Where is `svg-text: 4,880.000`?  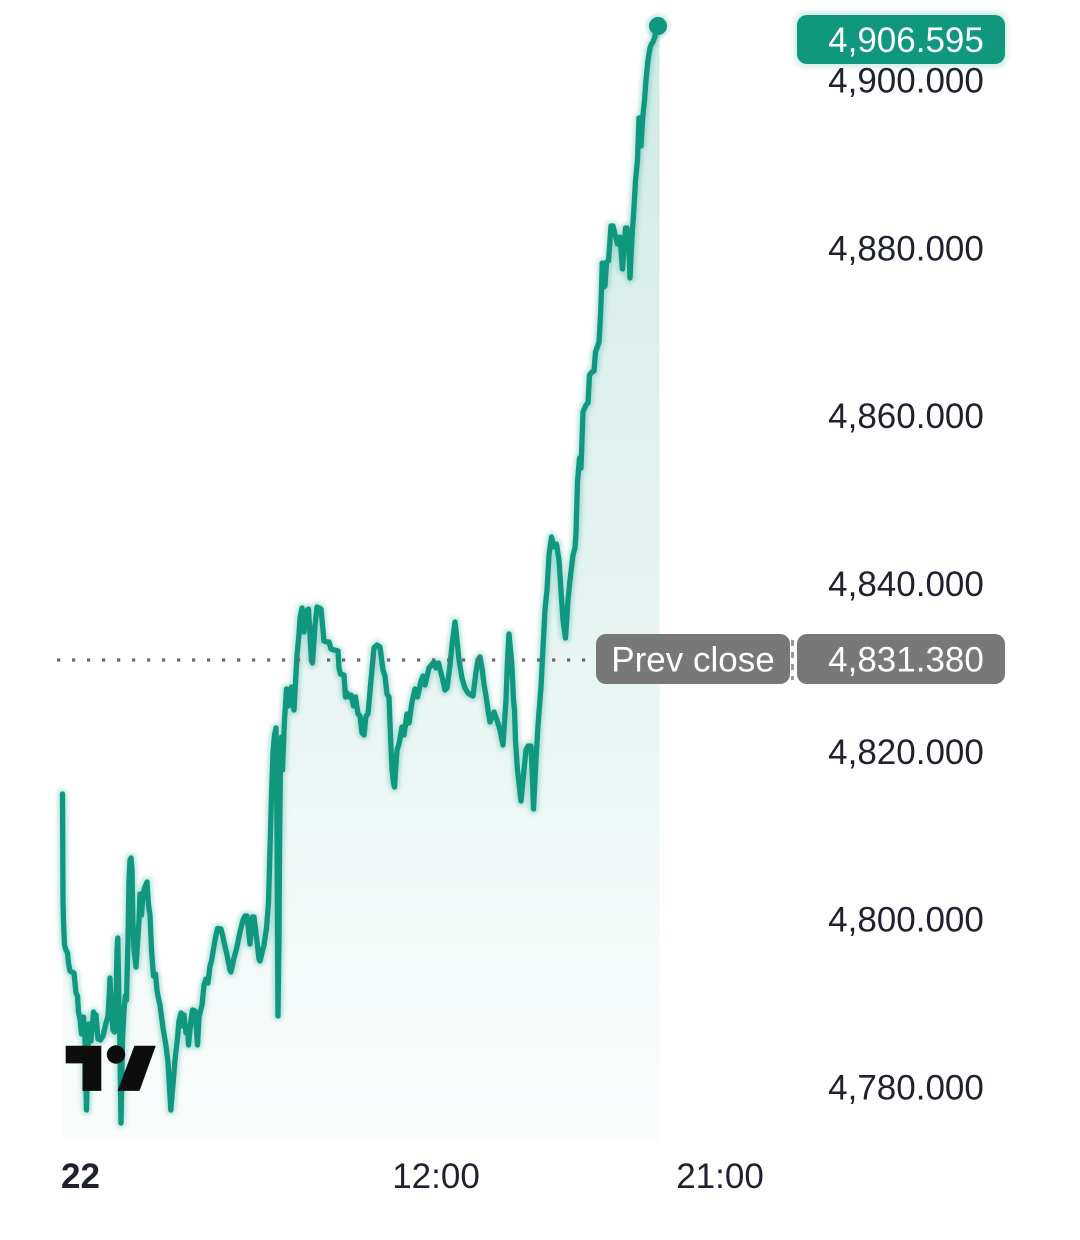
svg-text: 4,880.000 is located at coordinates (906, 248).